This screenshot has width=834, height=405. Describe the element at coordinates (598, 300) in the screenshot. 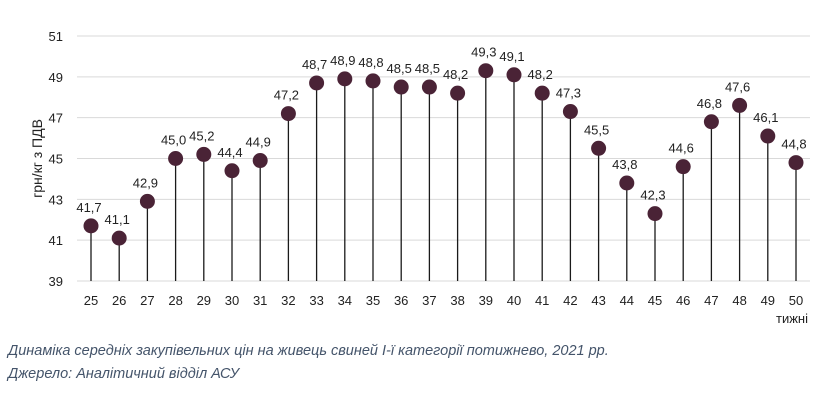

I see `x-tick-label: 43` at that location.